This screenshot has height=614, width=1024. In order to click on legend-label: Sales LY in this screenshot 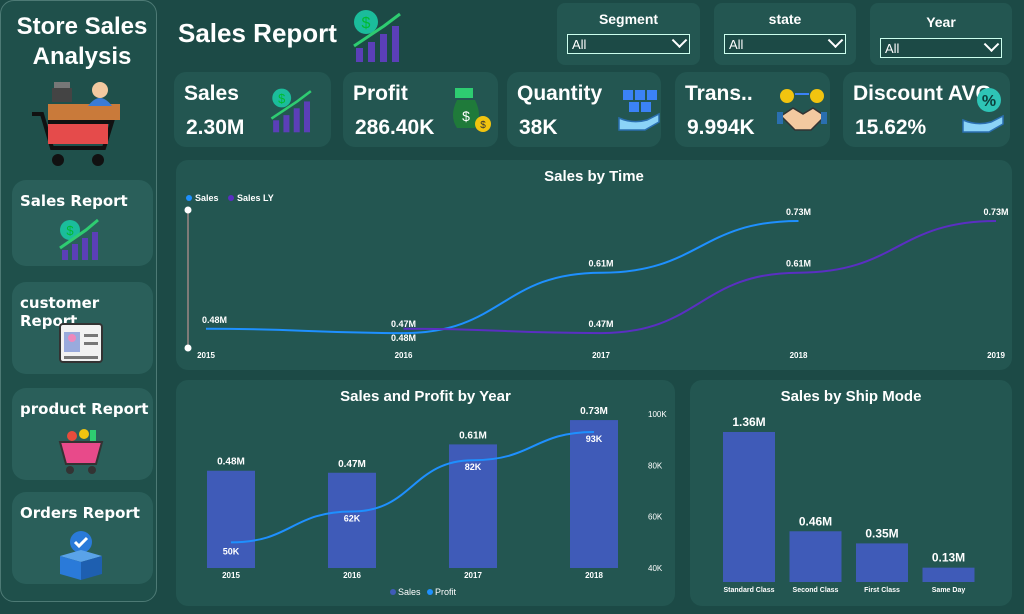, I will do `click(255, 198)`.